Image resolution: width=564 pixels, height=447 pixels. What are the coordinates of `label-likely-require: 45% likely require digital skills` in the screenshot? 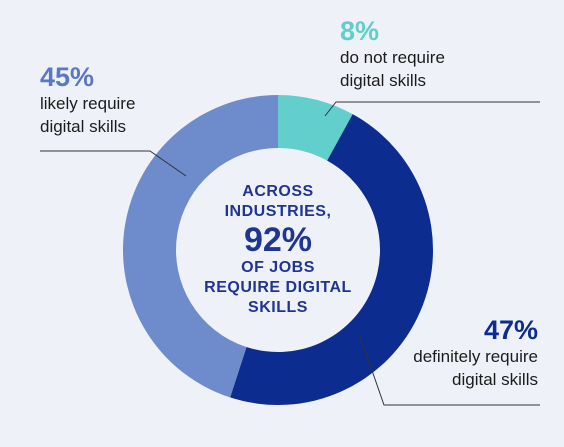 It's located at (87, 100).